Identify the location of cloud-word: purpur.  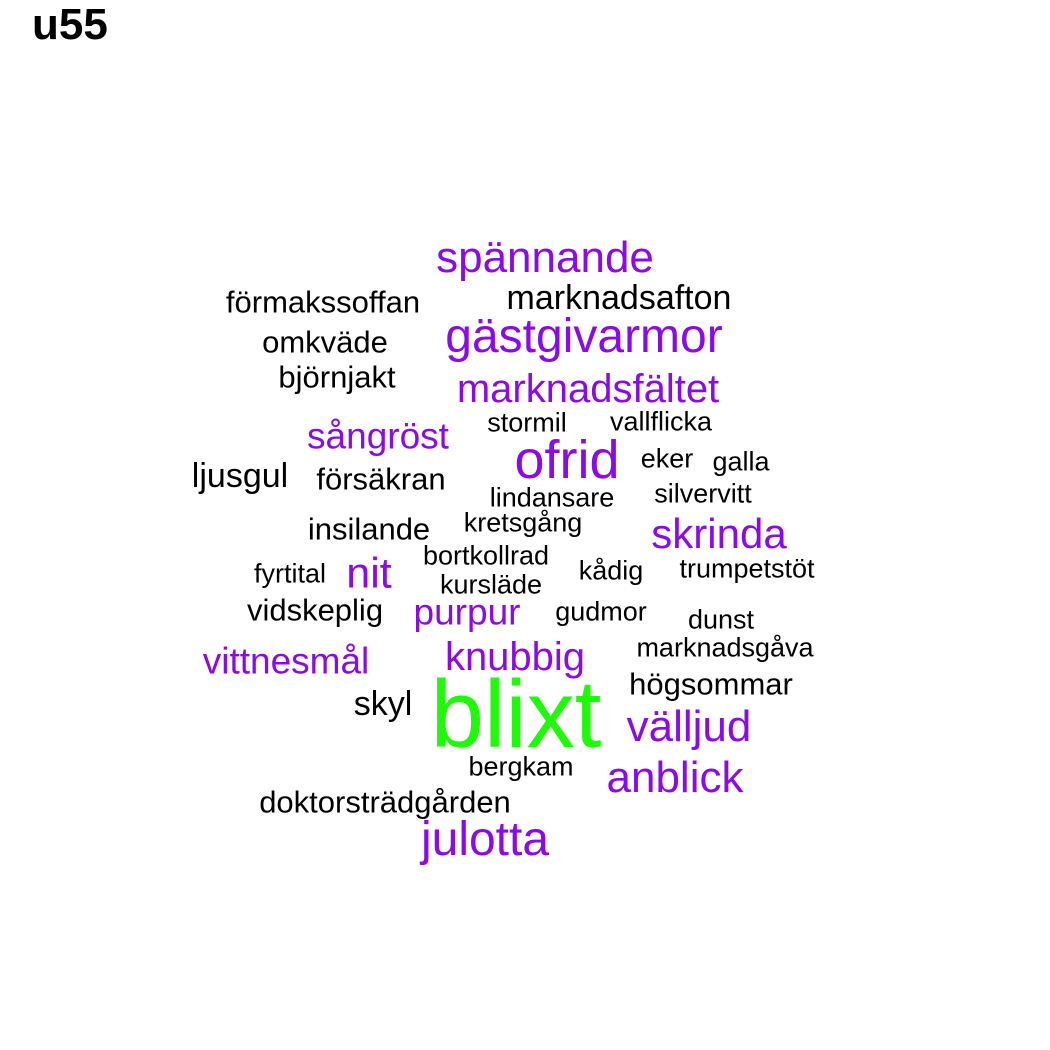
(467, 612).